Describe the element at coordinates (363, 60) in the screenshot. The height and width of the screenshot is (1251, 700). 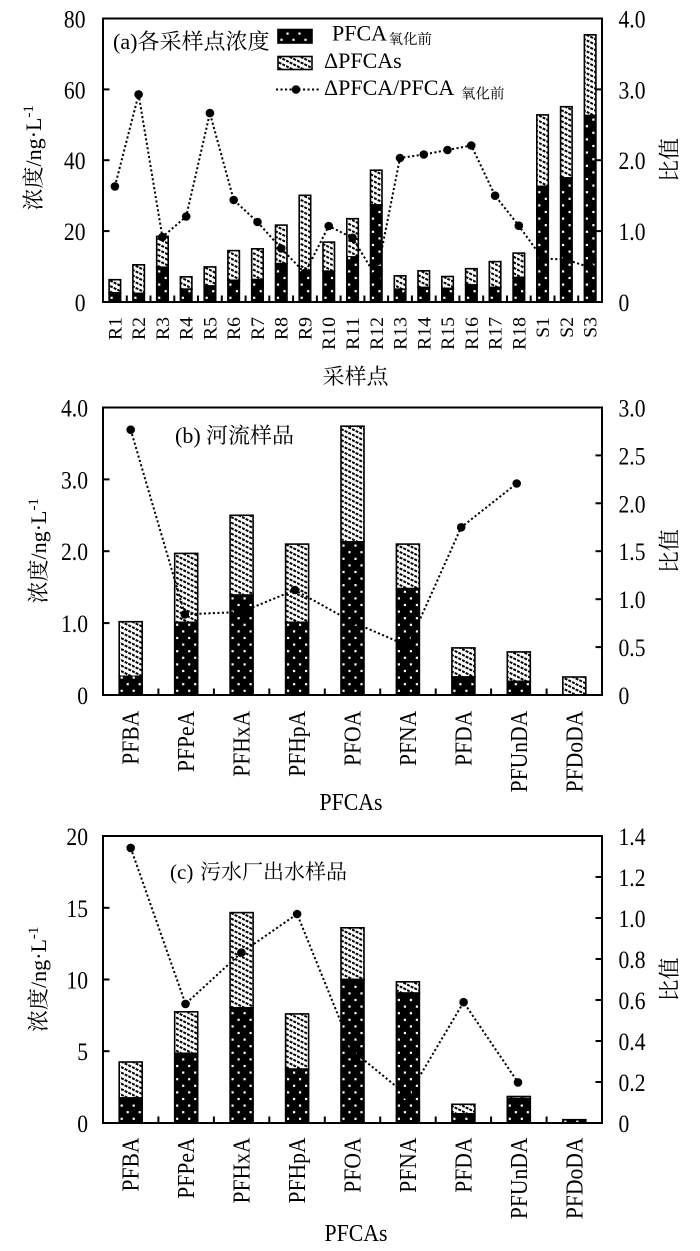
I see `svg-text: ΔPFCAs` at that location.